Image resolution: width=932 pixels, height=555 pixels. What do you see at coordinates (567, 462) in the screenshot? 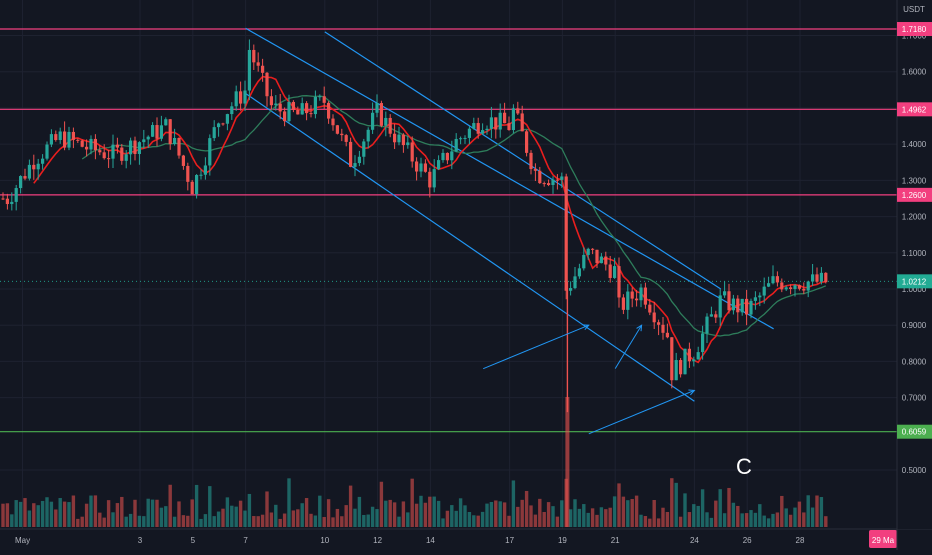
I see `volume-spike` at bounding box center [567, 462].